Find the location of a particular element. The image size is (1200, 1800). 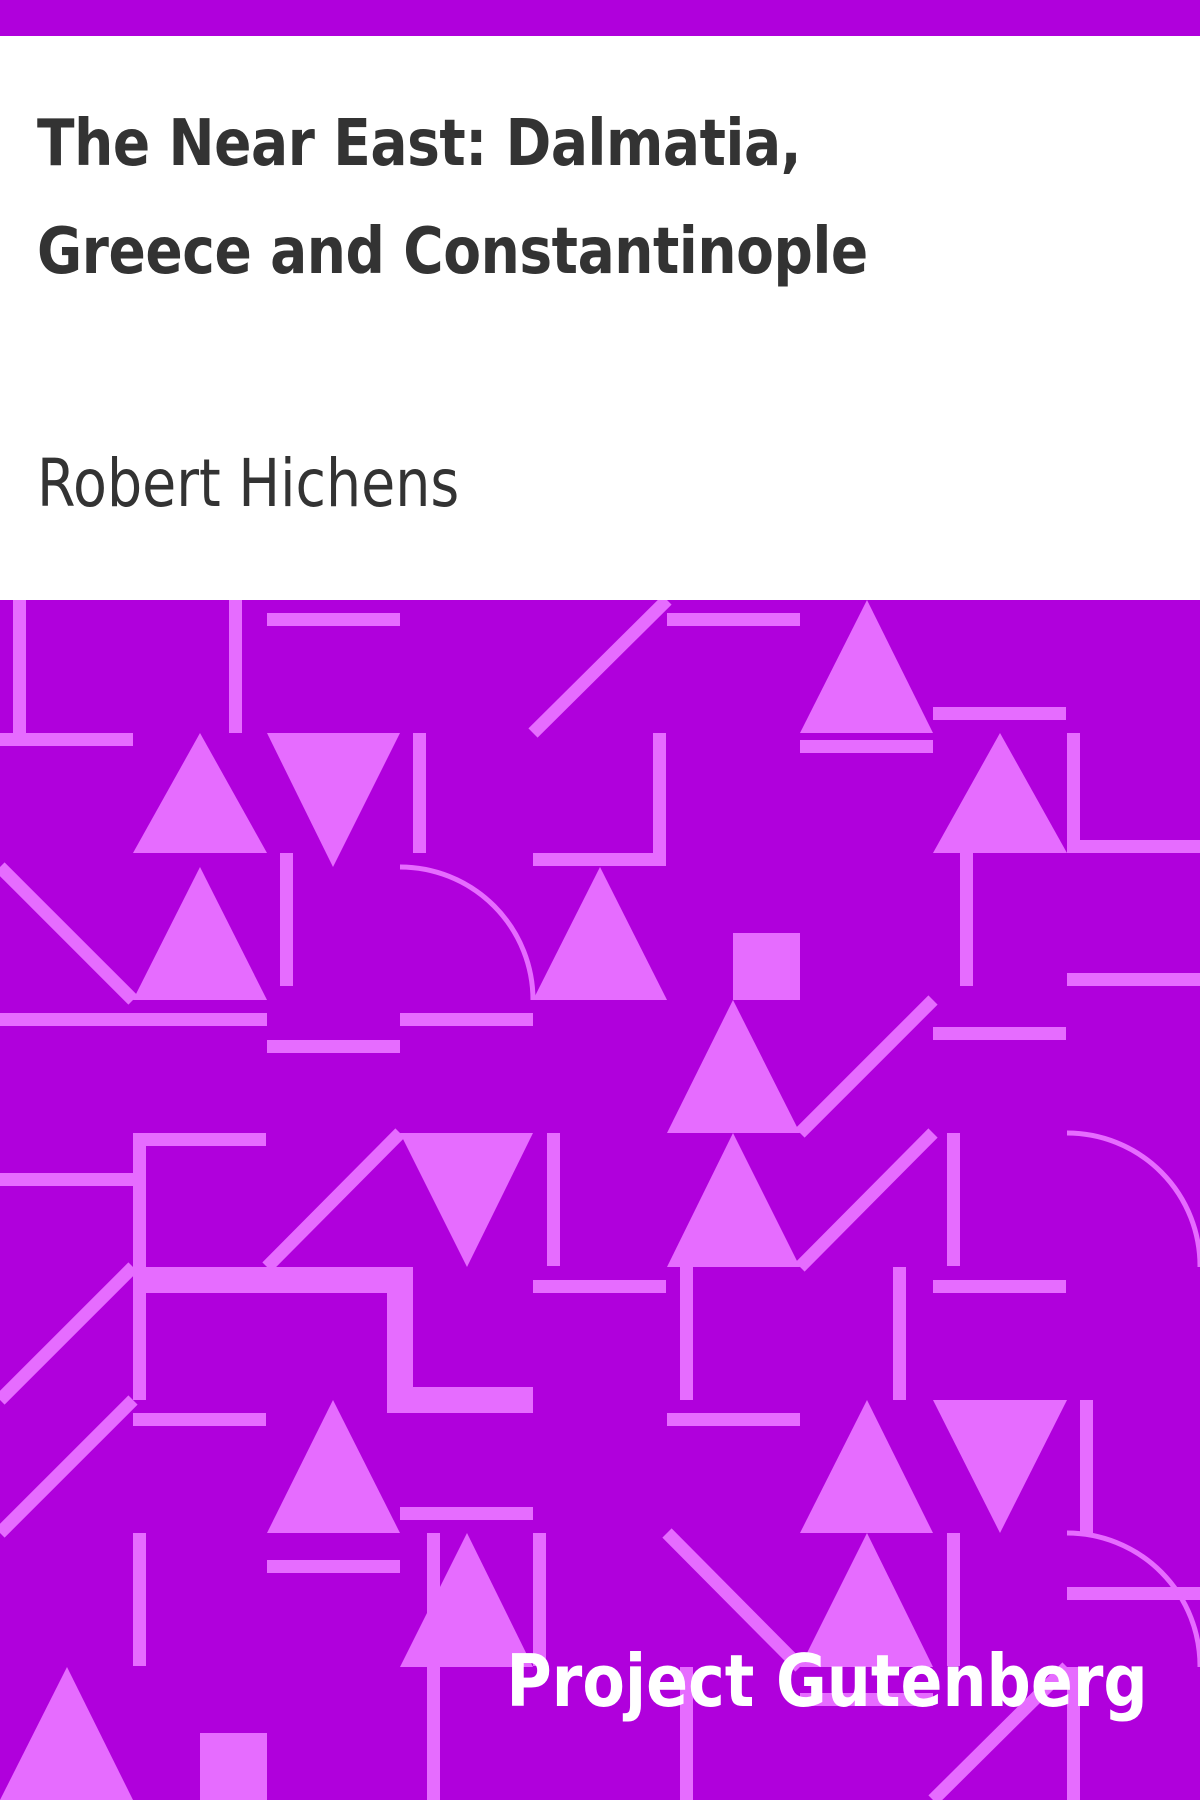

publisher-logo-text: Project Gutenberg is located at coordinates (827, 1681).